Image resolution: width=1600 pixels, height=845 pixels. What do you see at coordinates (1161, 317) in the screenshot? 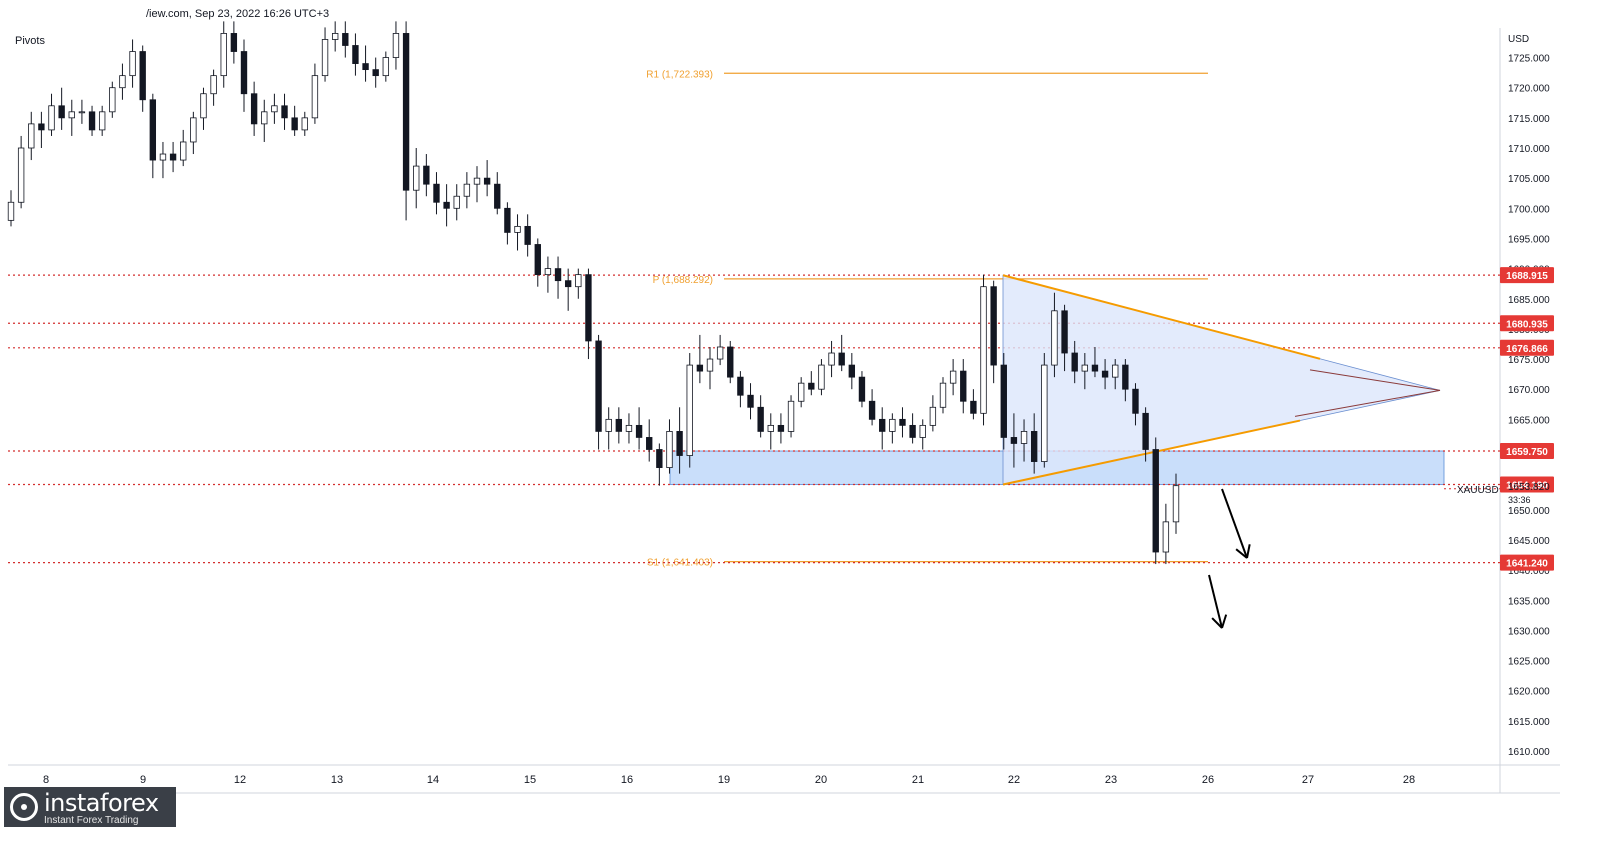
I see `triangle-upper-edge` at bounding box center [1161, 317].